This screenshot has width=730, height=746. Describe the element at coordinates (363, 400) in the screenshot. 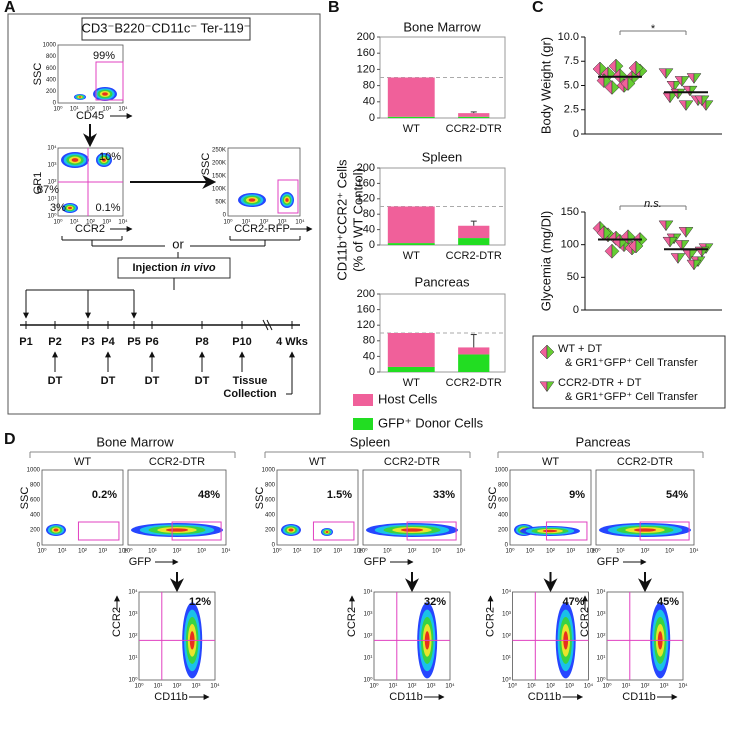

I see `legend-swatch` at that location.